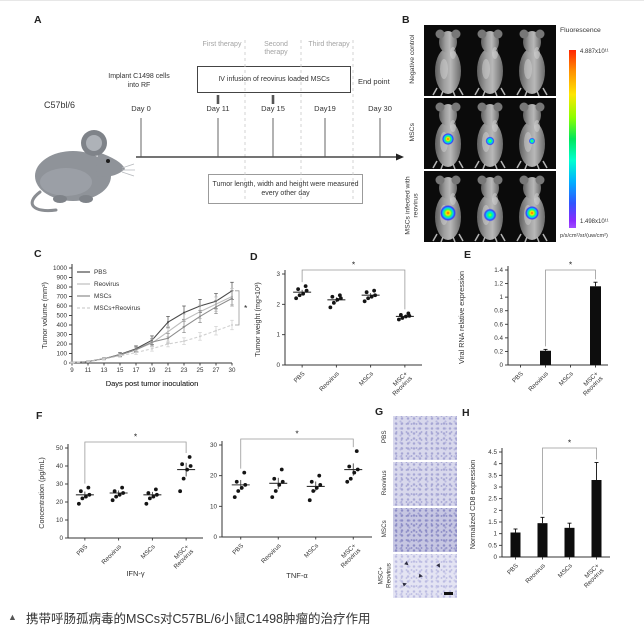 Image resolution: width=644 pixels, height=636 pixels. Describe the element at coordinates (580, 30) in the screenshot. I see `colorbar-title: Fluorescence` at that location.